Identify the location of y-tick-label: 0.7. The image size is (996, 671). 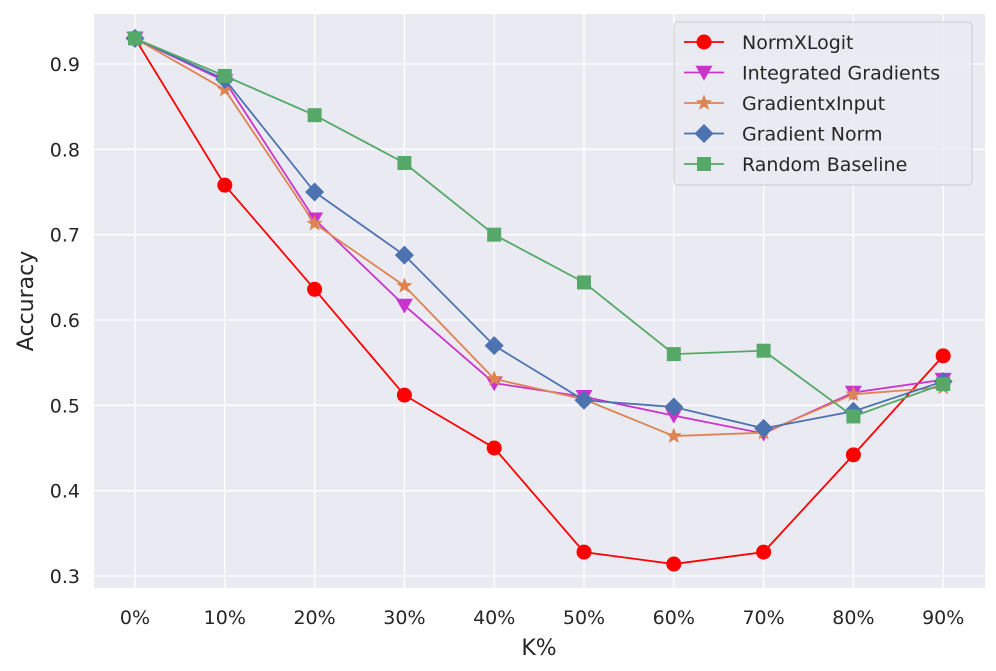
(65, 236).